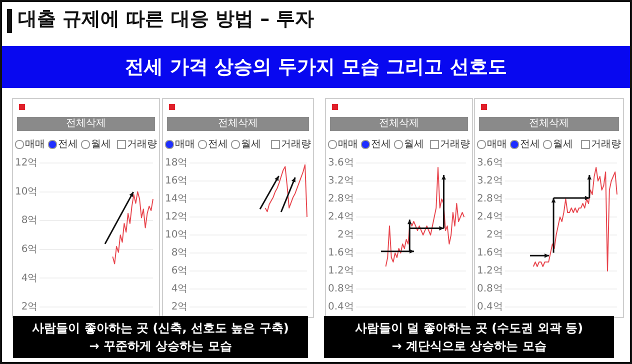 Image resolution: width=632 pixels, height=364 pixels. What do you see at coordinates (316, 67) in the screenshot?
I see `text: 전세 가격 상승의 두가지 모습 그리고 선호도` at bounding box center [316, 67].